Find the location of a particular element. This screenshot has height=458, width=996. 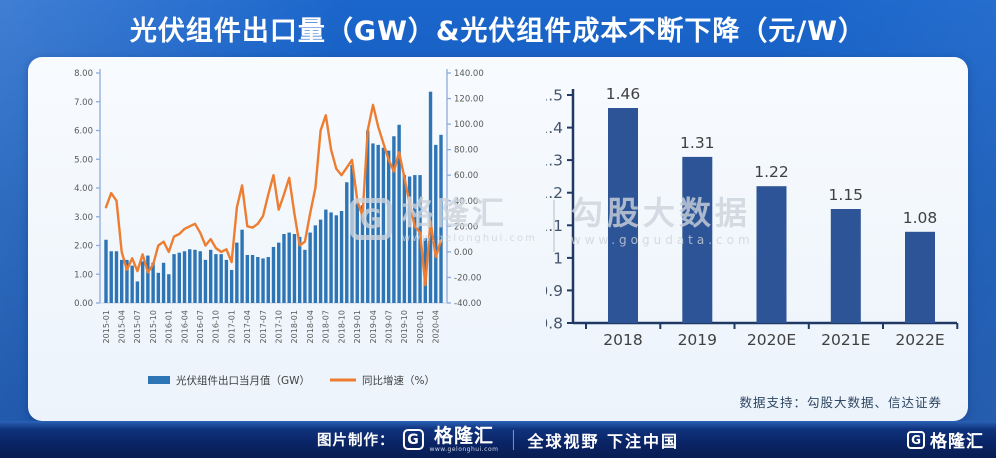

svg-text: 2020-04 is located at coordinates (436, 326).